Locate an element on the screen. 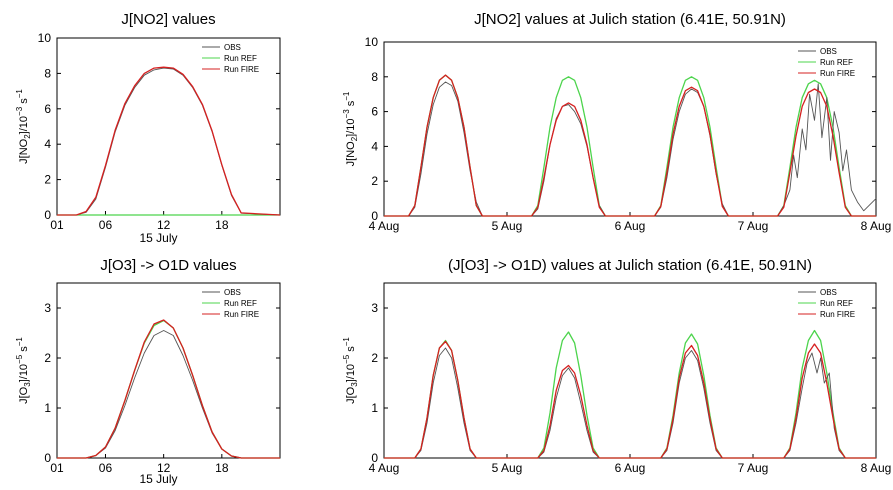  panel-1-ylabel: J[NO2]/10−3 s−1 is located at coordinates (350, 128).